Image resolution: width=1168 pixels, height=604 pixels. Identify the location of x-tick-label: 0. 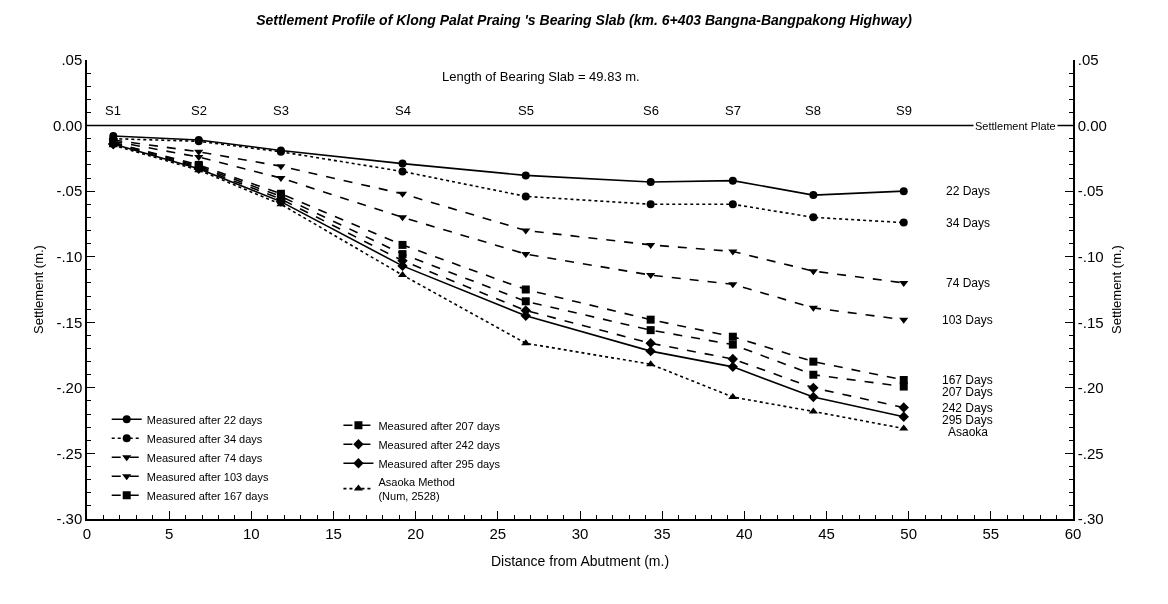
(87, 533).